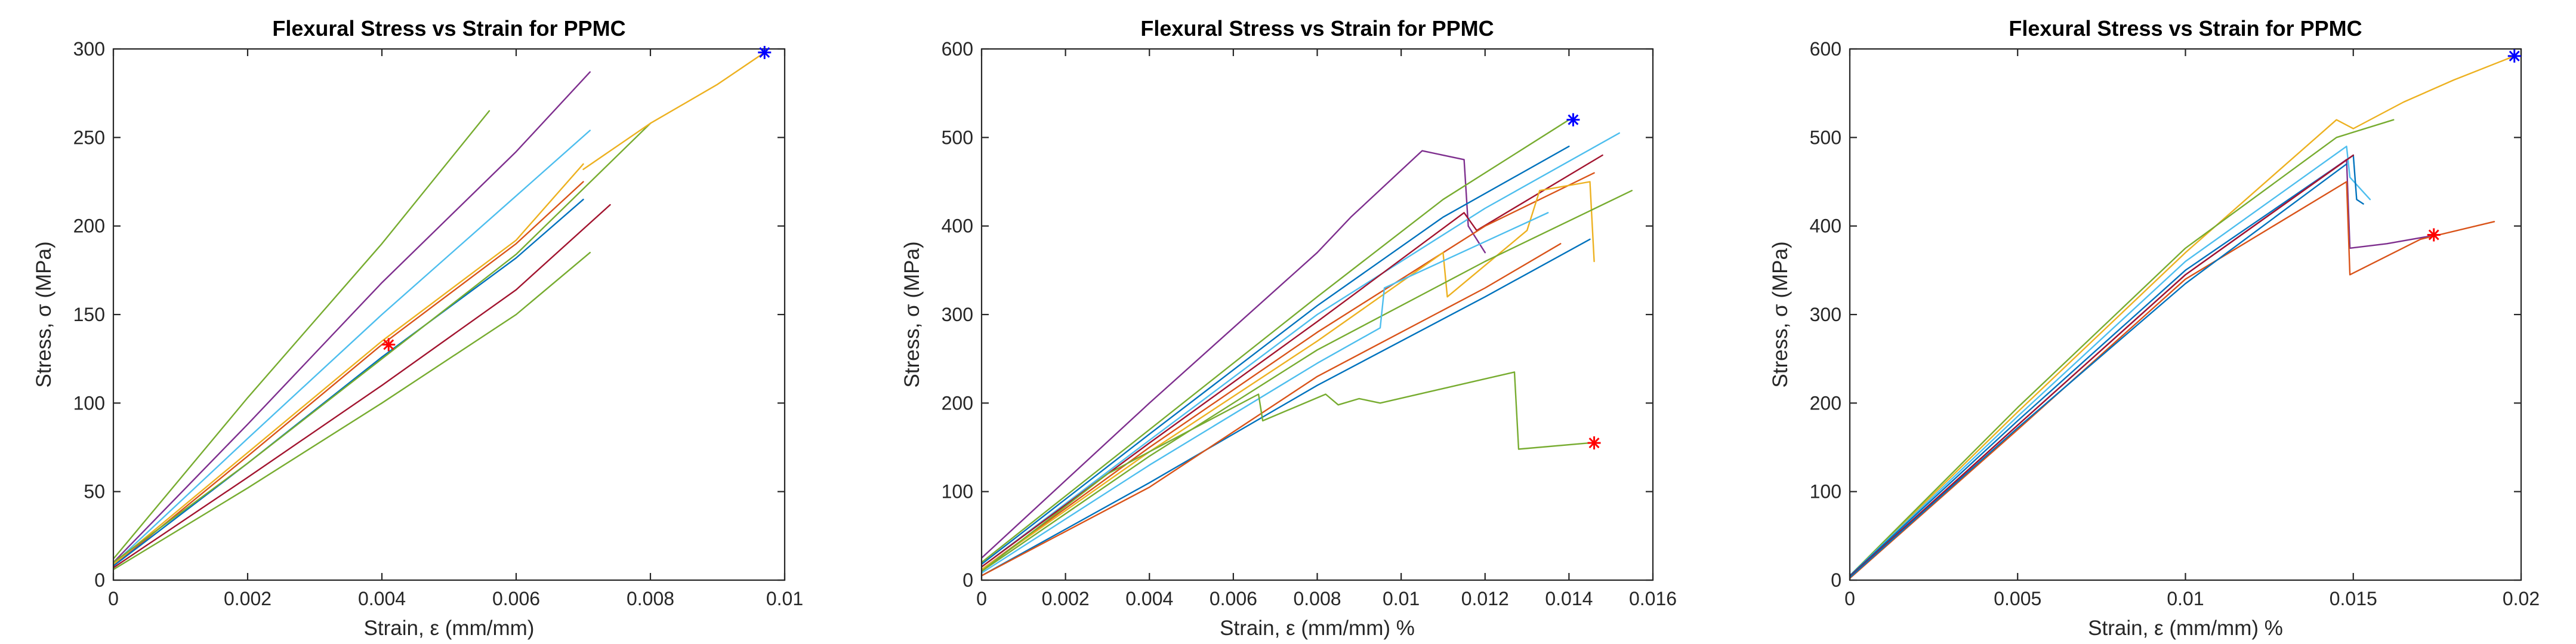  I want to click on x-tick-label: 0.012, so click(1485, 598).